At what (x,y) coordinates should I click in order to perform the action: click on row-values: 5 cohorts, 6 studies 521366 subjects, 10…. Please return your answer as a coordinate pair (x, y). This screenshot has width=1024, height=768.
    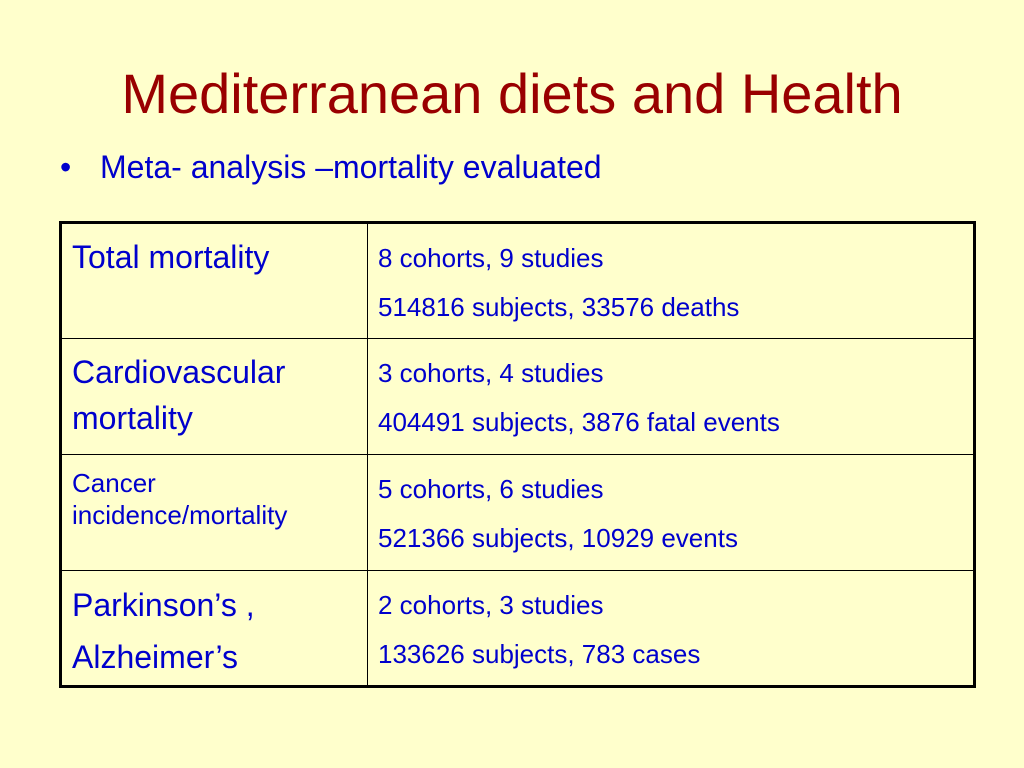
    Looking at the image, I should click on (671, 512).